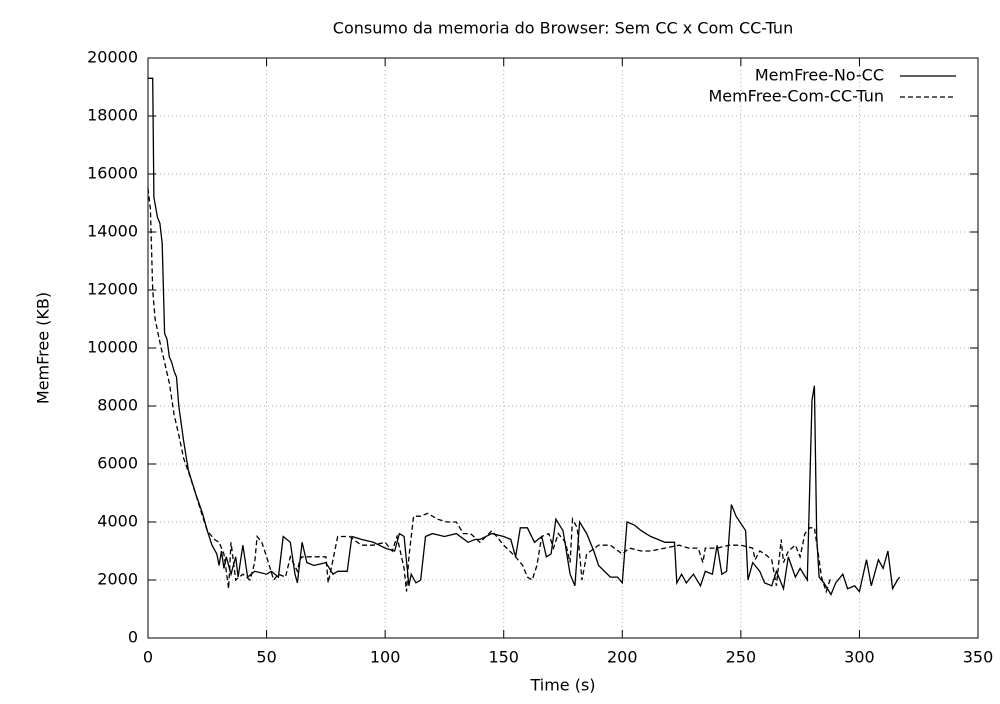 The width and height of the screenshot is (1000, 704). Describe the element at coordinates (385, 657) in the screenshot. I see `x-tick-label: 100` at that location.